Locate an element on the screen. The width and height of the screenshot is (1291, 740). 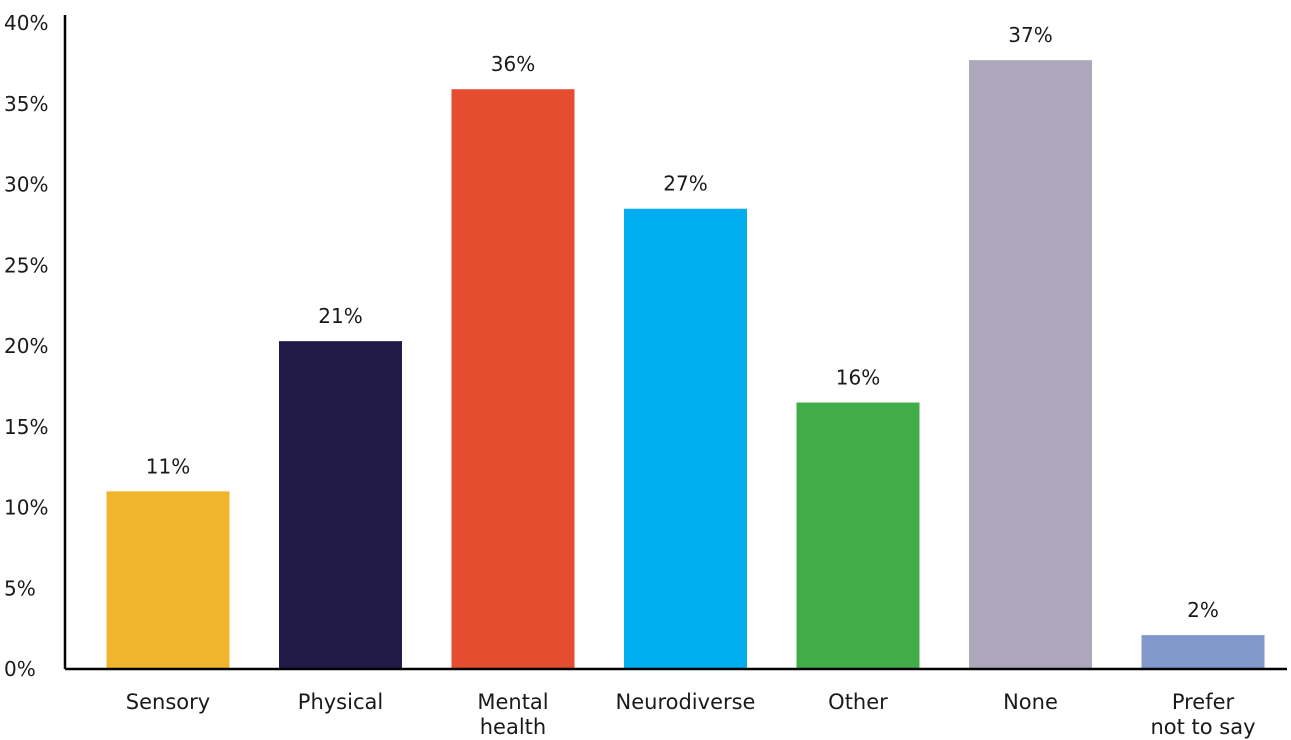
y-tick-label: 20% is located at coordinates (26, 346).